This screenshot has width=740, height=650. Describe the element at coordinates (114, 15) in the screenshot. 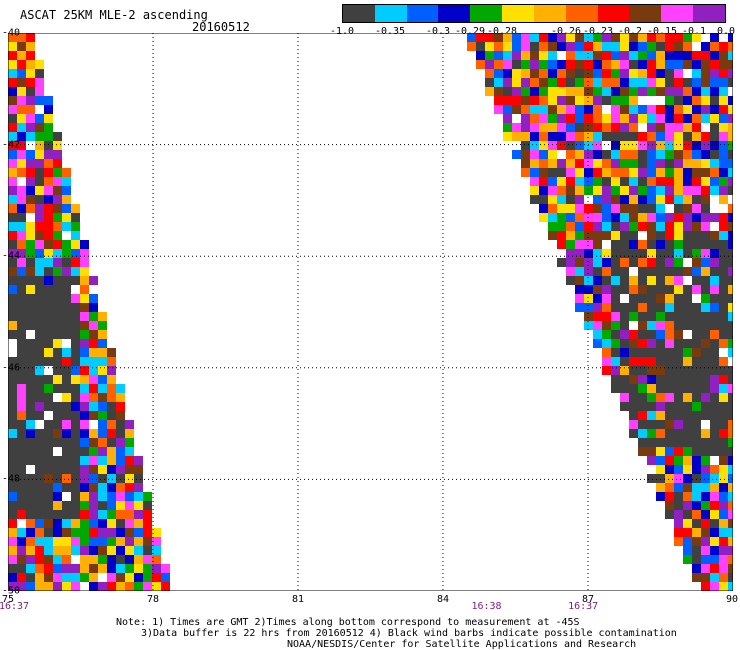

I see `map-title: ASCAT 25KM MLE-2 ascending` at that location.